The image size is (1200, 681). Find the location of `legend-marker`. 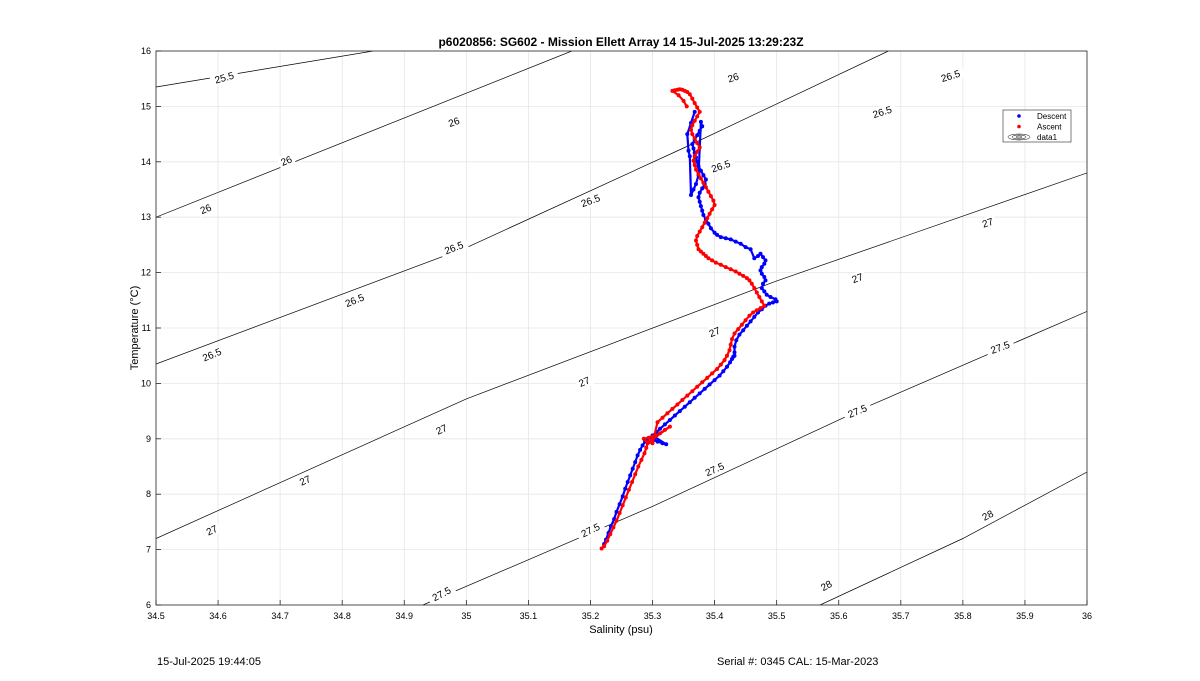

legend-marker is located at coordinates (1019, 126).